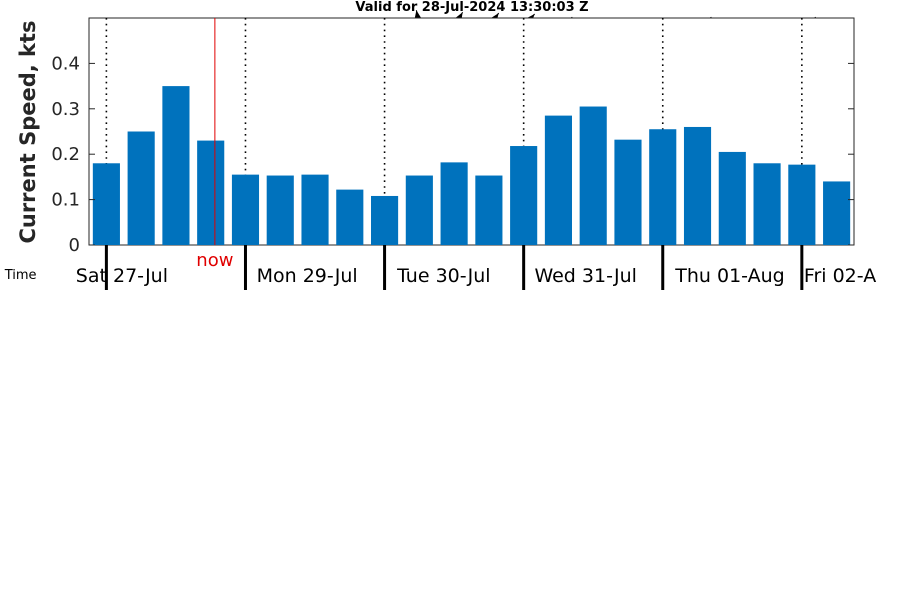  What do you see at coordinates (65, 154) in the screenshot?
I see `ytick-label-2: 0.2` at bounding box center [65, 154].